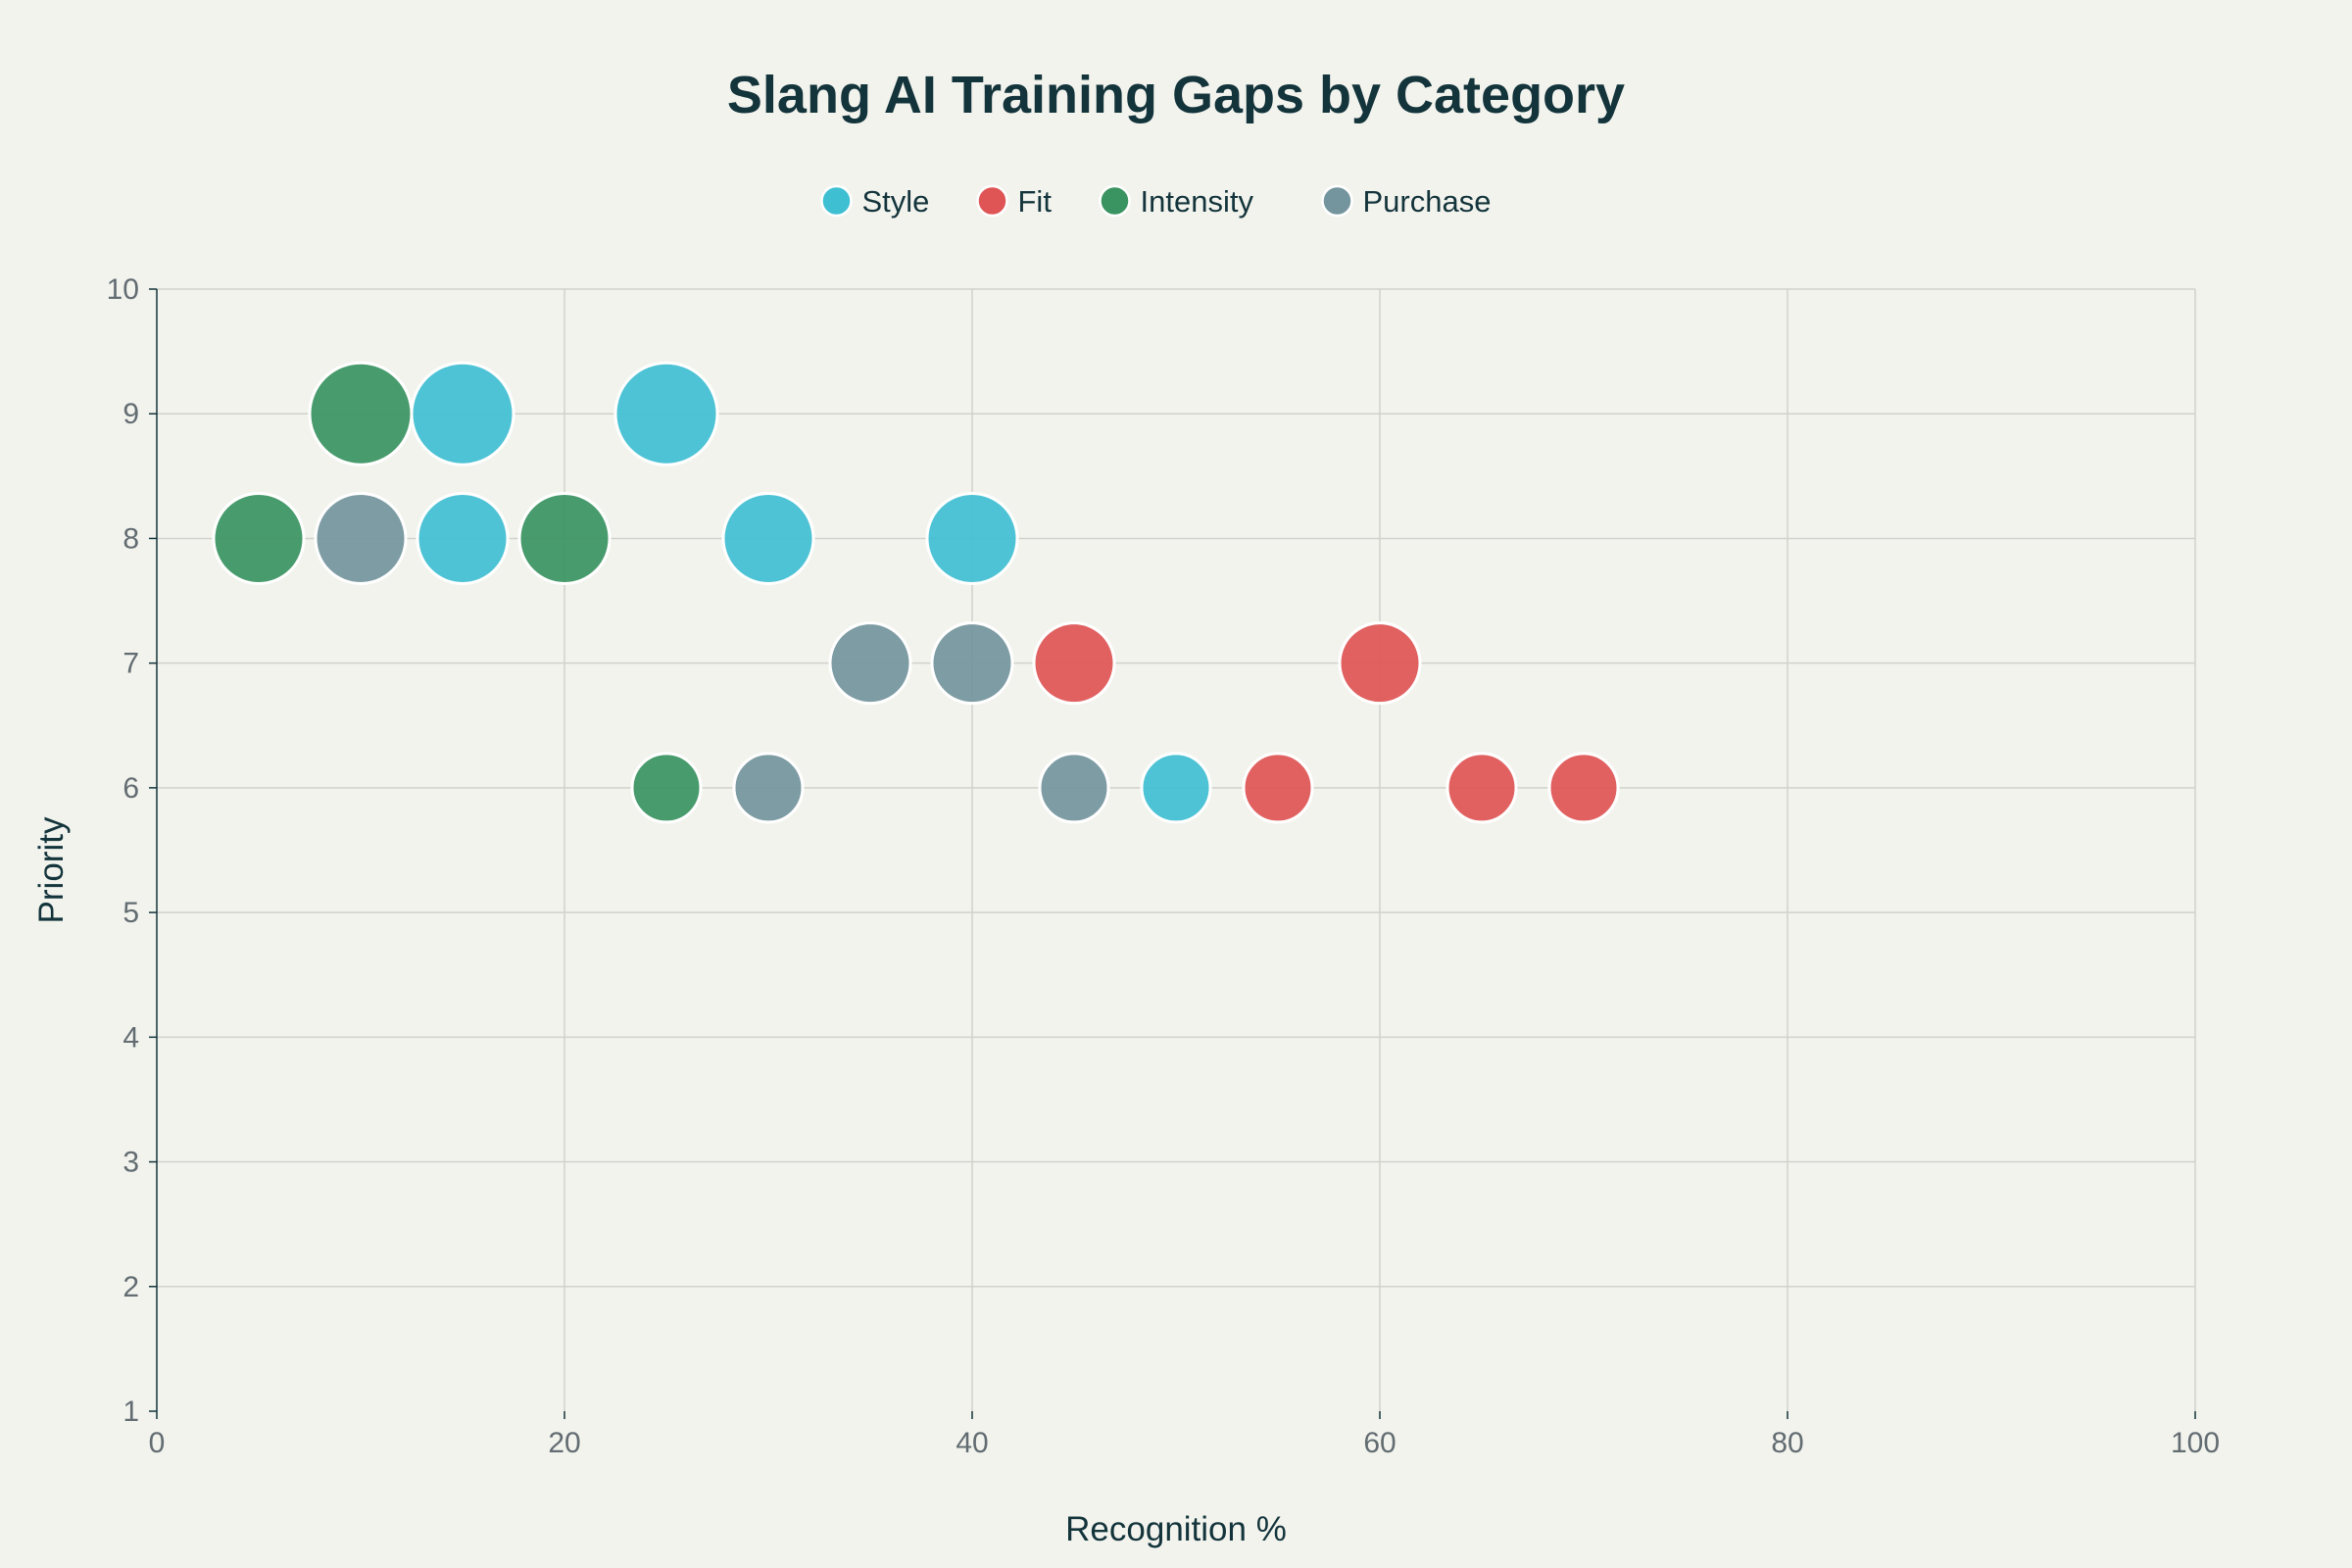 Image resolution: width=2352 pixels, height=1568 pixels. I want to click on legend: Style Fit Intensity Purchase, so click(1156, 201).